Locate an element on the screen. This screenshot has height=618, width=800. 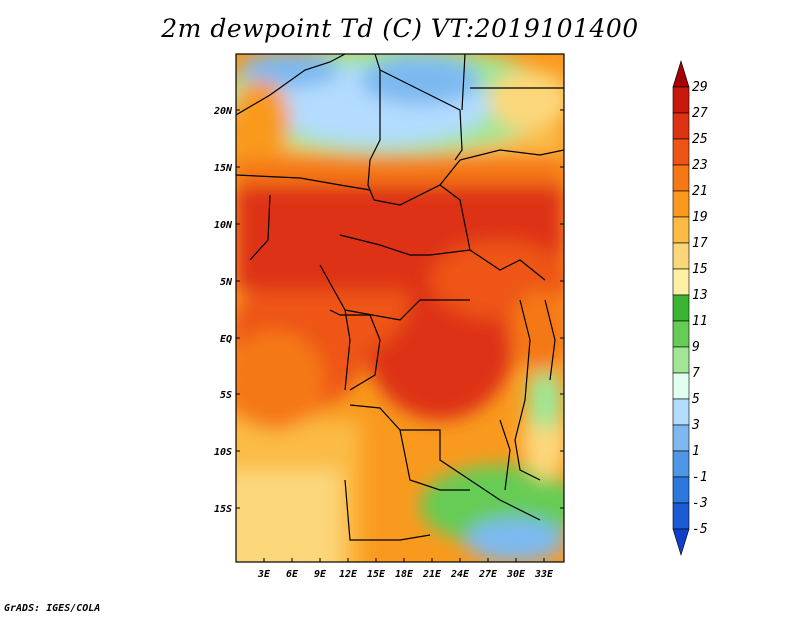
colorbar-label: 29 is located at coordinates (700, 87).